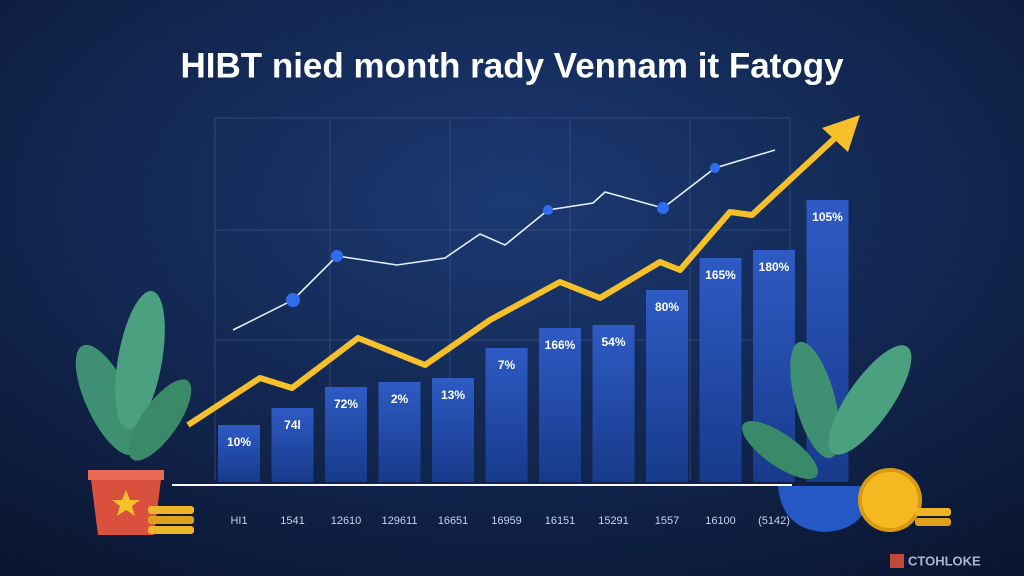 The image size is (1024, 576). I want to click on bar-label: 105%, so click(827, 217).